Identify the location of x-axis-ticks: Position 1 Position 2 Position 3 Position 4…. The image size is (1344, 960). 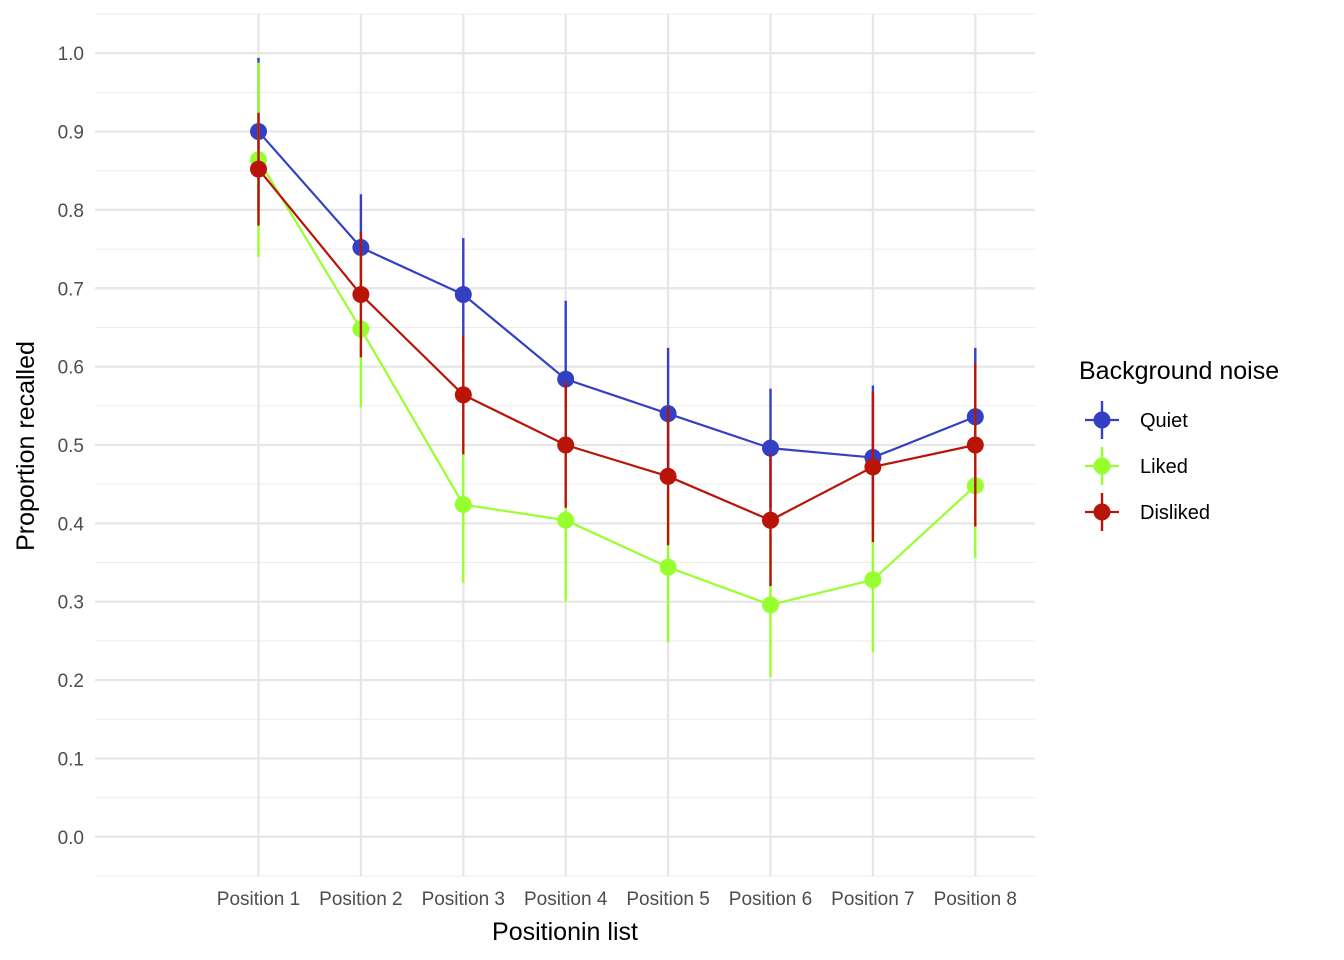
(617, 899).